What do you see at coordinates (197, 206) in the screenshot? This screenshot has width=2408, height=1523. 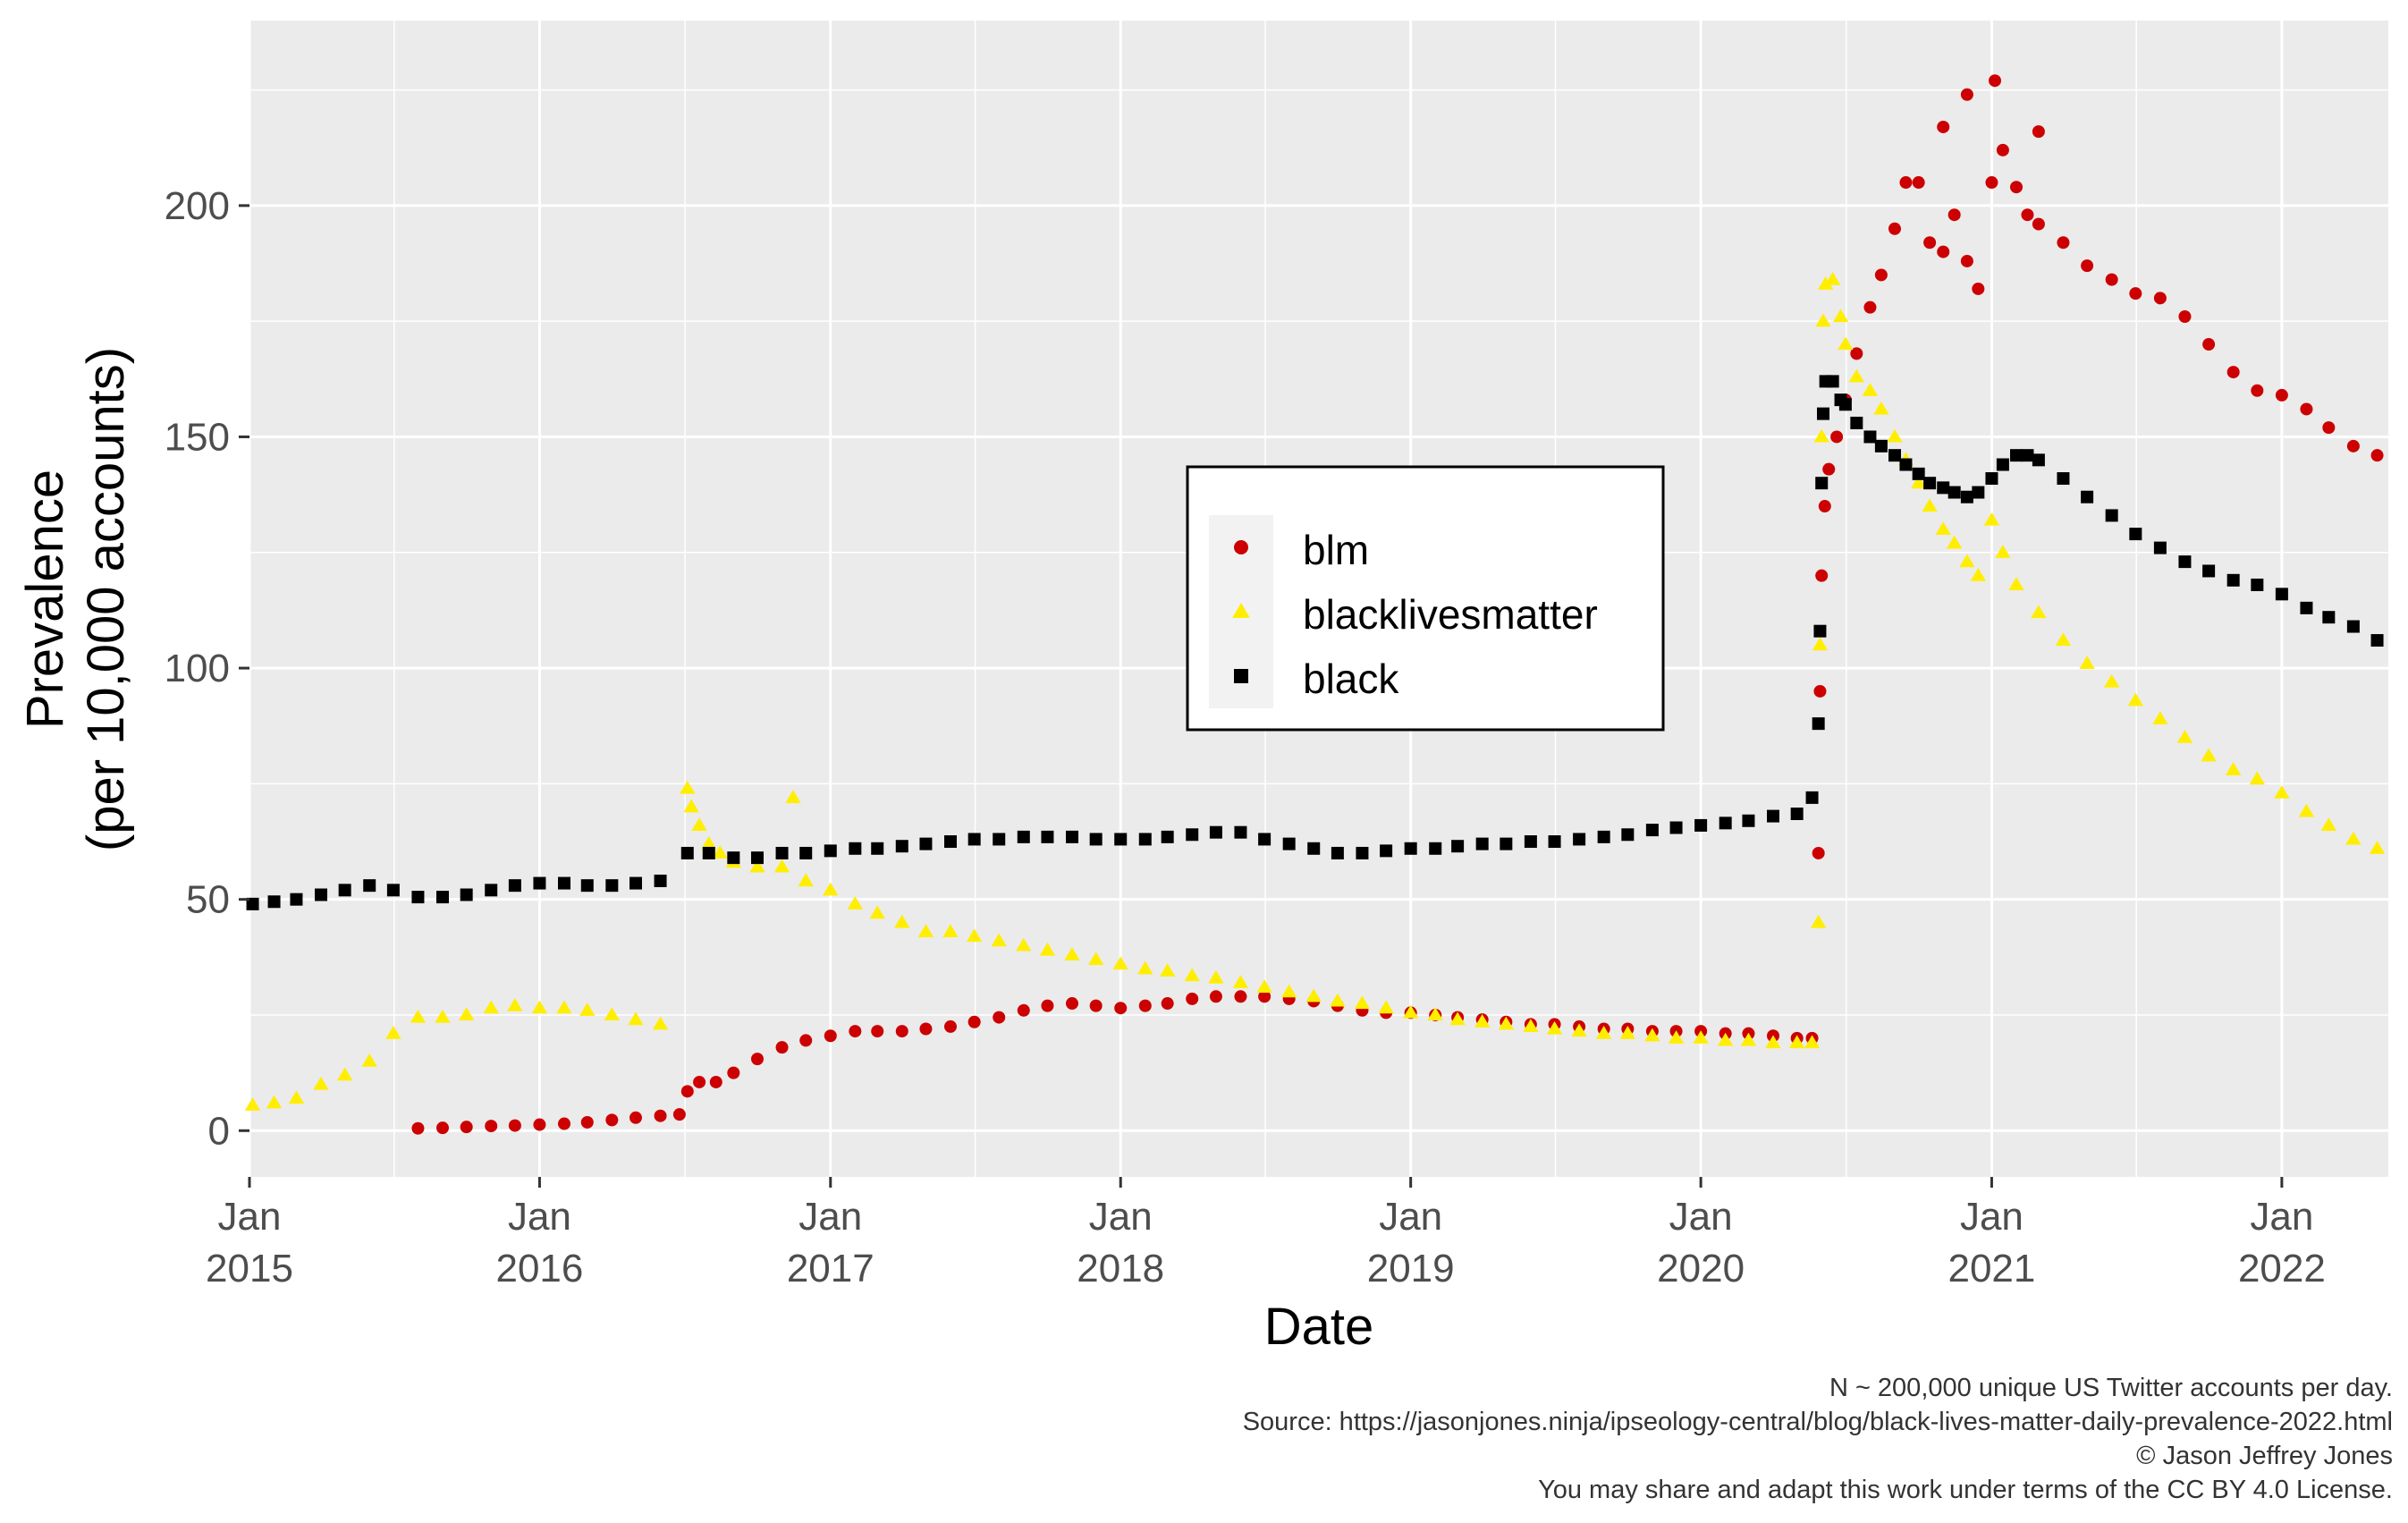 I see `y-tick-label: 200` at bounding box center [197, 206].